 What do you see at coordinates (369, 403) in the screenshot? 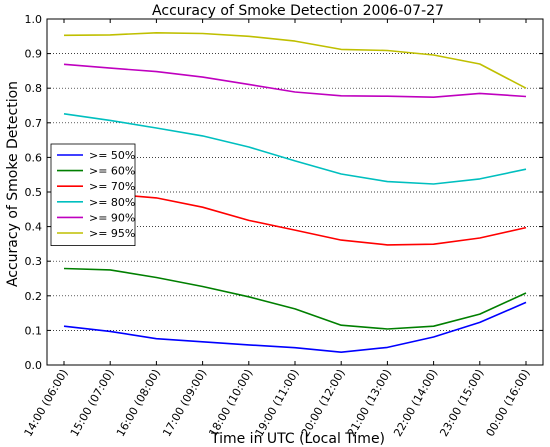
I see `x-tick-label: 21:00 (13:00)` at bounding box center [369, 403].